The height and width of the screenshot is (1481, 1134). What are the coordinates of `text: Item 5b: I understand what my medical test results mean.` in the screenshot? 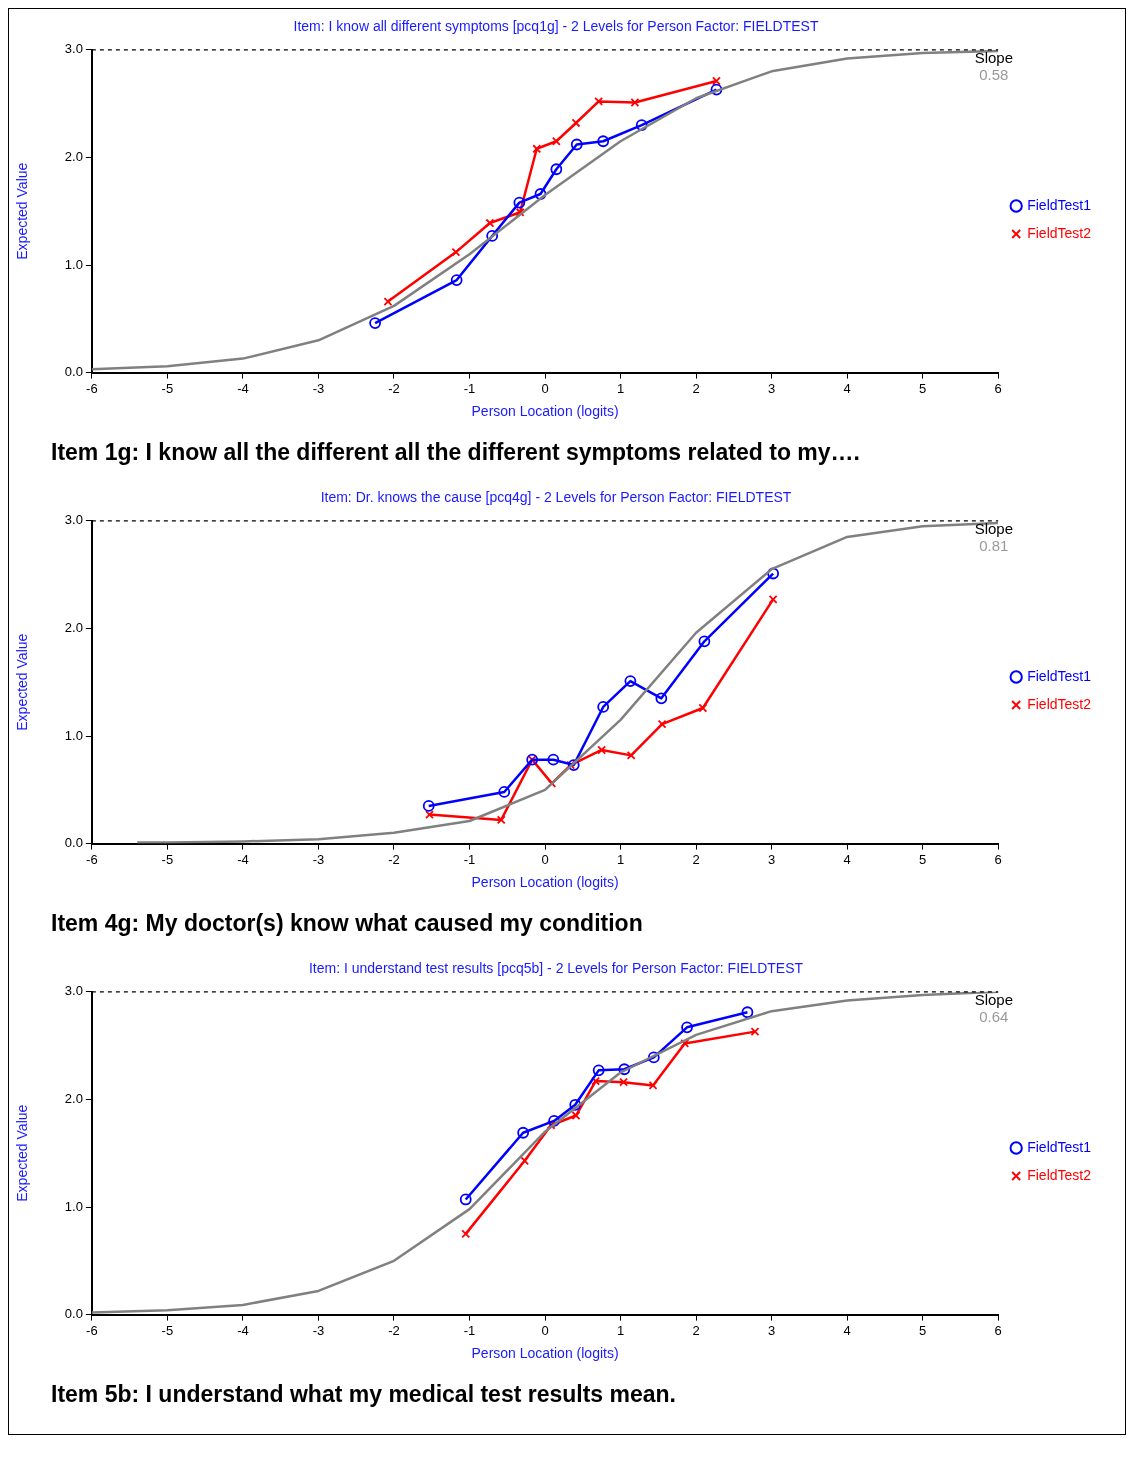 It's located at (364, 1394).